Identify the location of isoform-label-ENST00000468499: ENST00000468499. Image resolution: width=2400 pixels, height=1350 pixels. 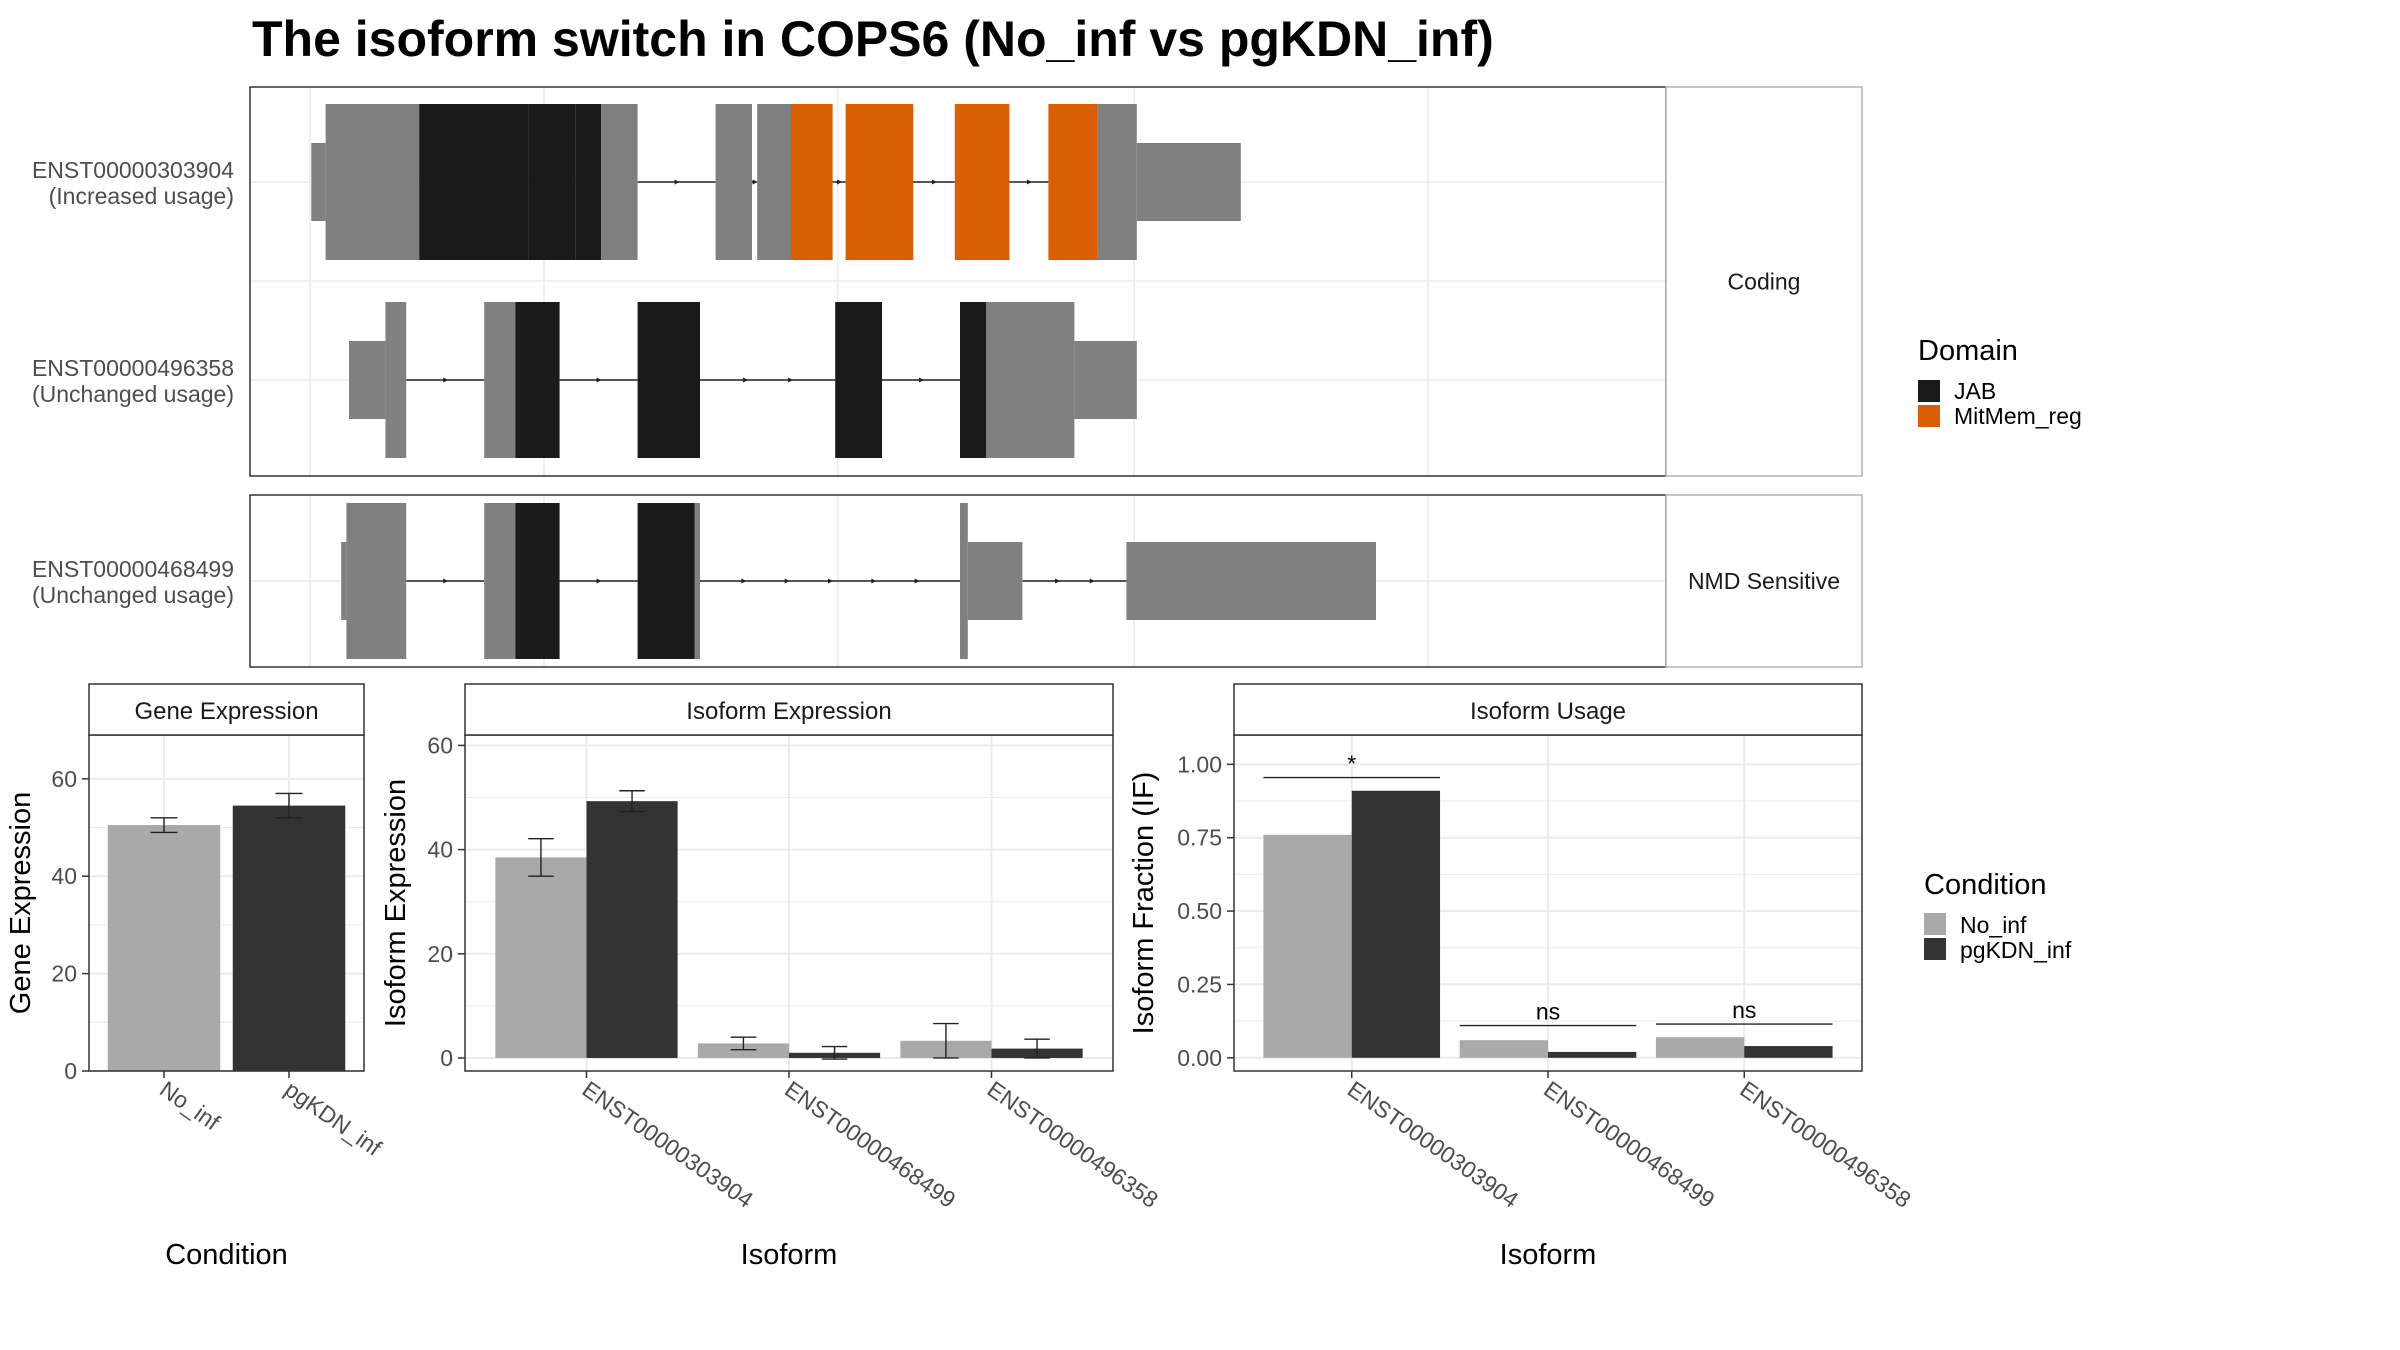
(133, 569).